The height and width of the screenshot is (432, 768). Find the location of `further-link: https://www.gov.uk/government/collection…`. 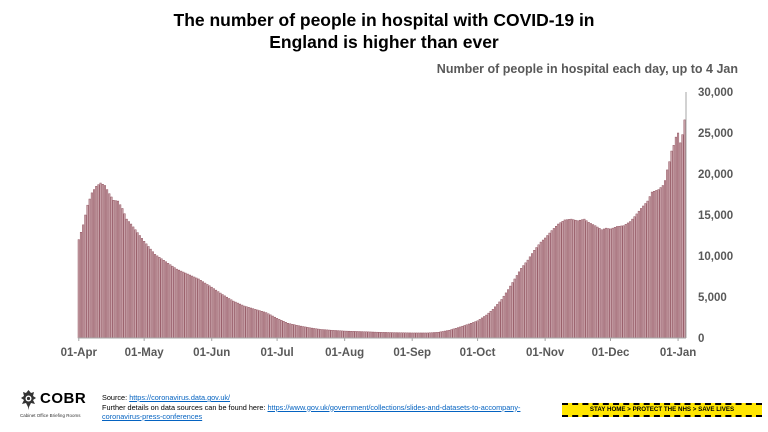

further-link: https://www.gov.uk/government/collection… is located at coordinates (311, 412).